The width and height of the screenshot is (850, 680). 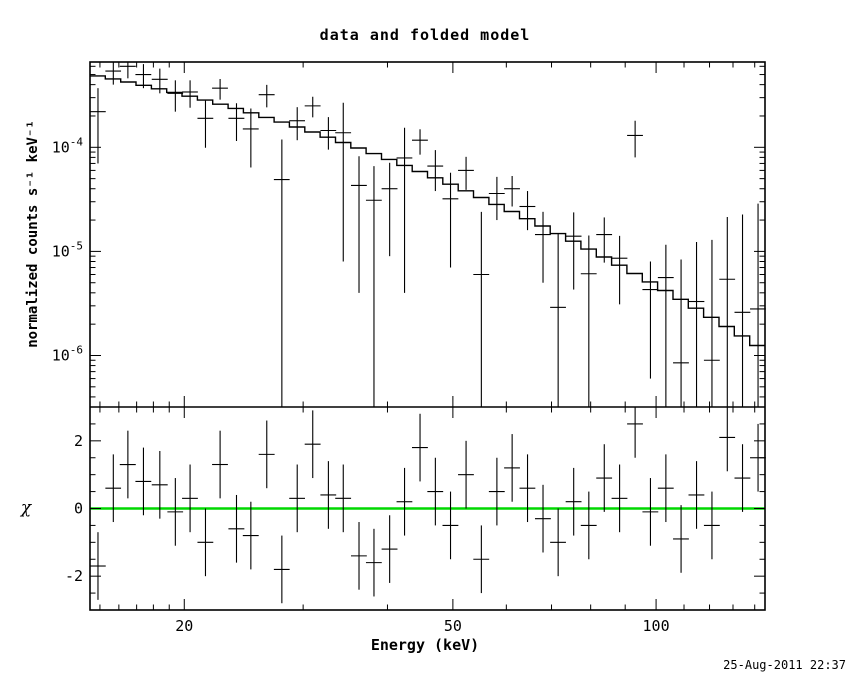 What do you see at coordinates (78, 441) in the screenshot?
I see `svg-text: 2` at bounding box center [78, 441].